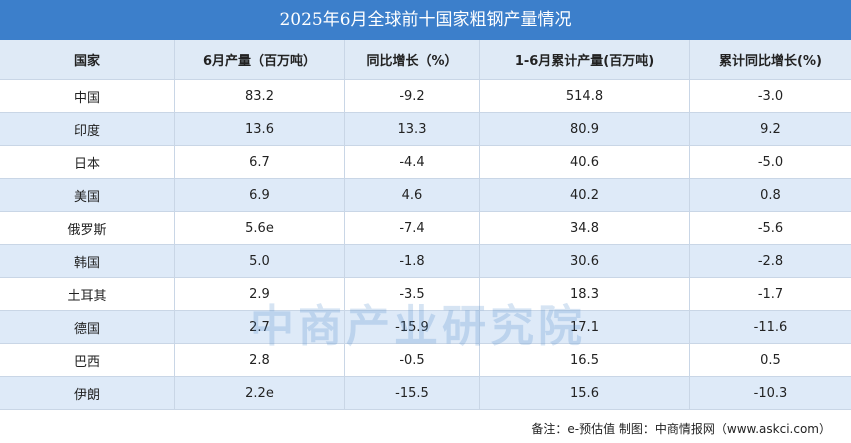  What do you see at coordinates (87, 96) in the screenshot?
I see `table-cell: 中国` at bounding box center [87, 96].